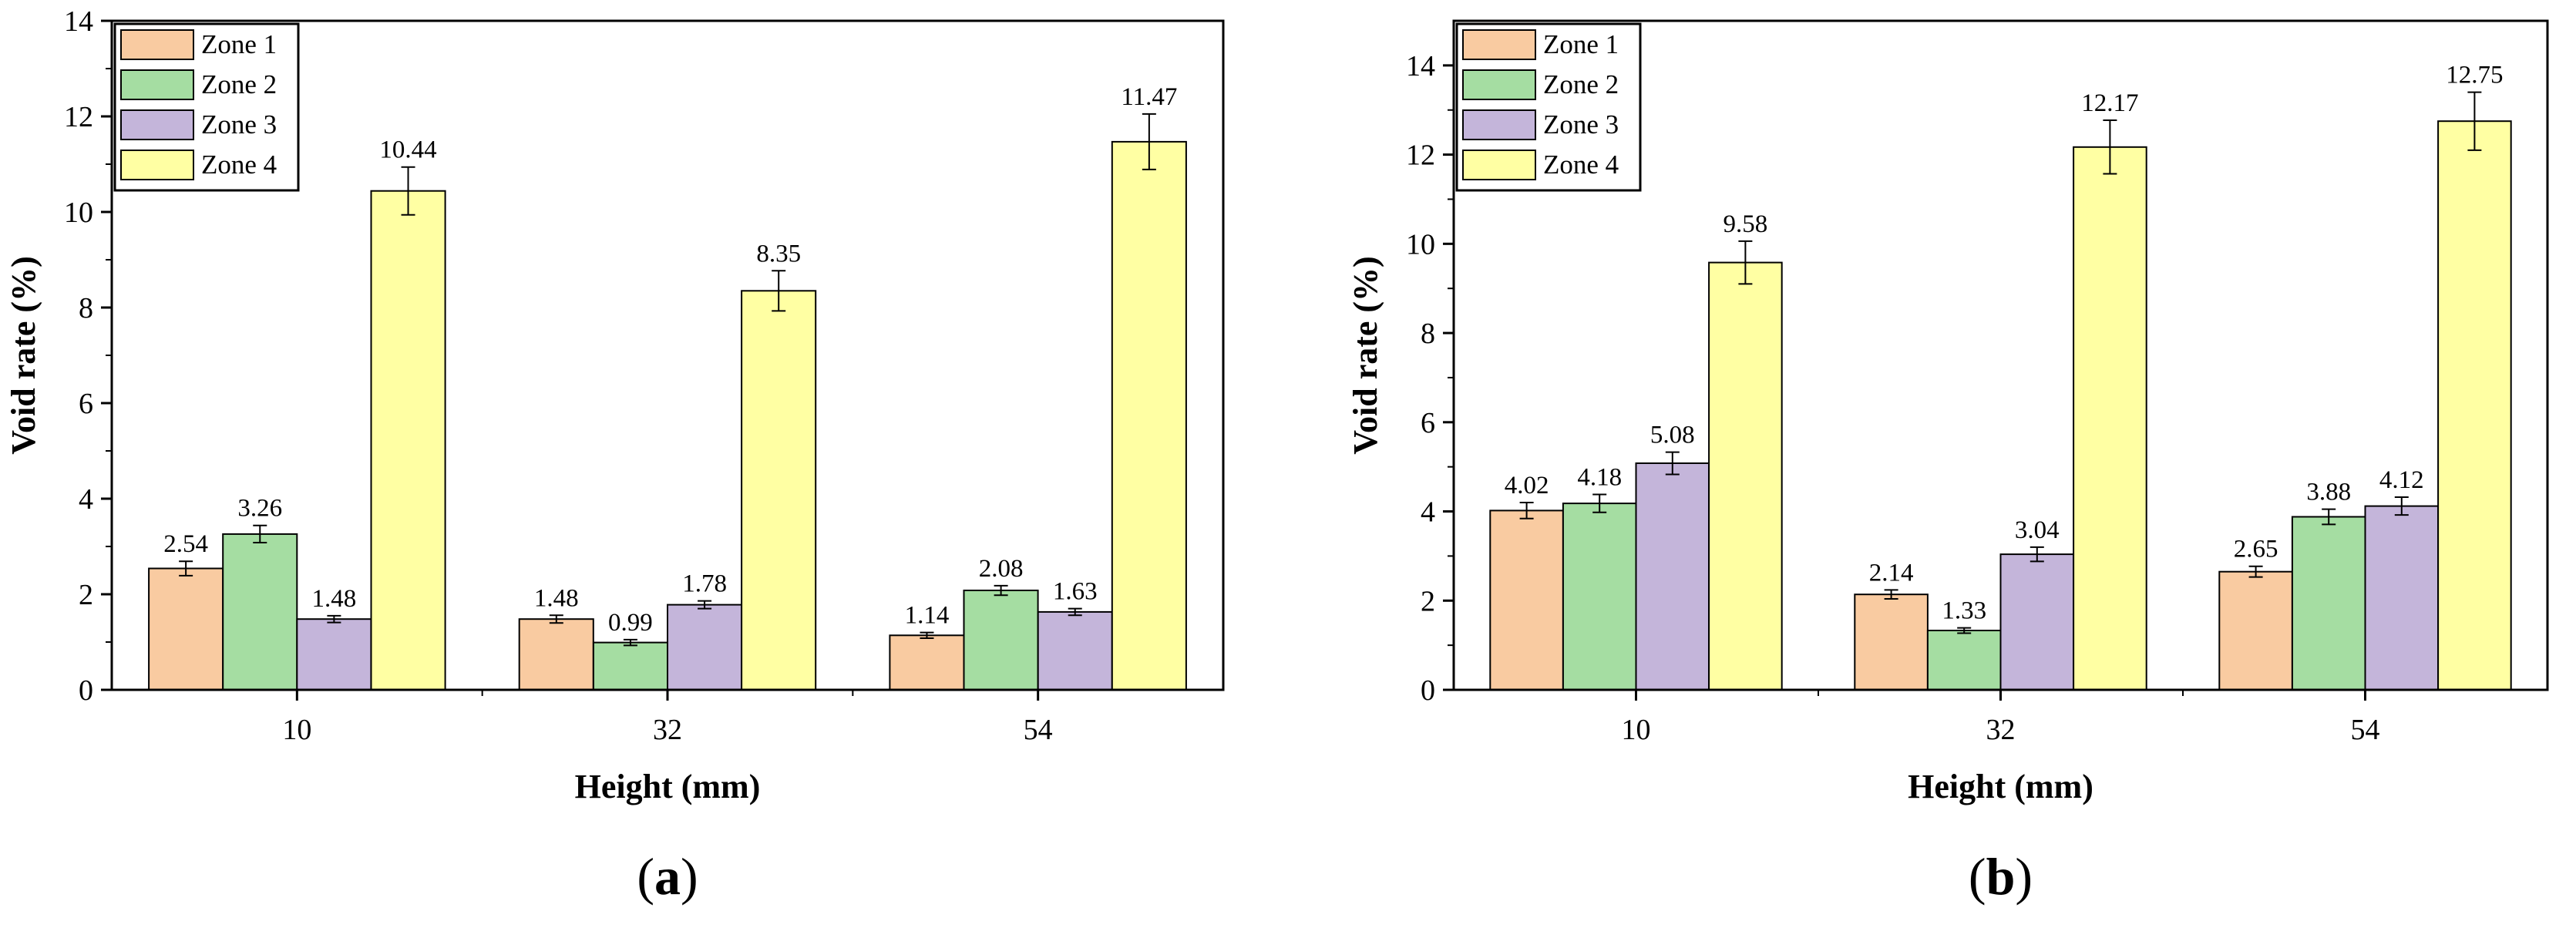 This screenshot has height=928, width=2576. Describe the element at coordinates (1891, 573) in the screenshot. I see `data-label: 2.14` at that location.